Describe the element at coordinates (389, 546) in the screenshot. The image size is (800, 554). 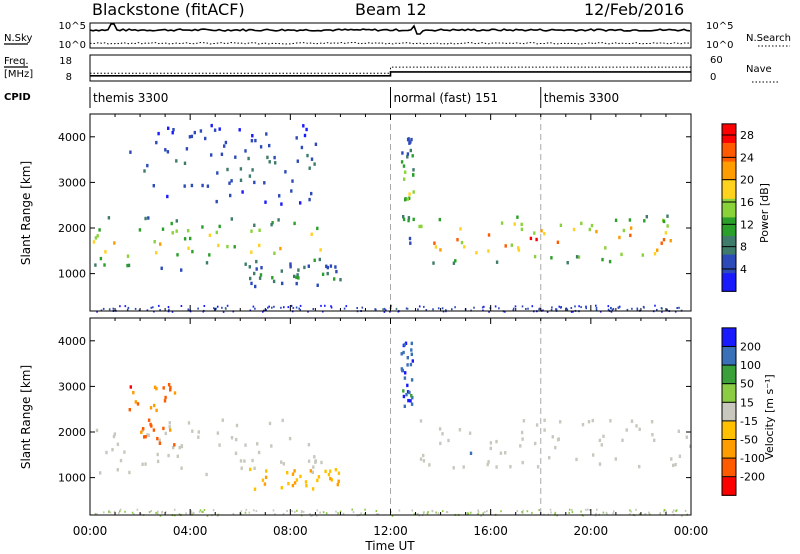
I see `x-axis-label: Time UT` at that location.